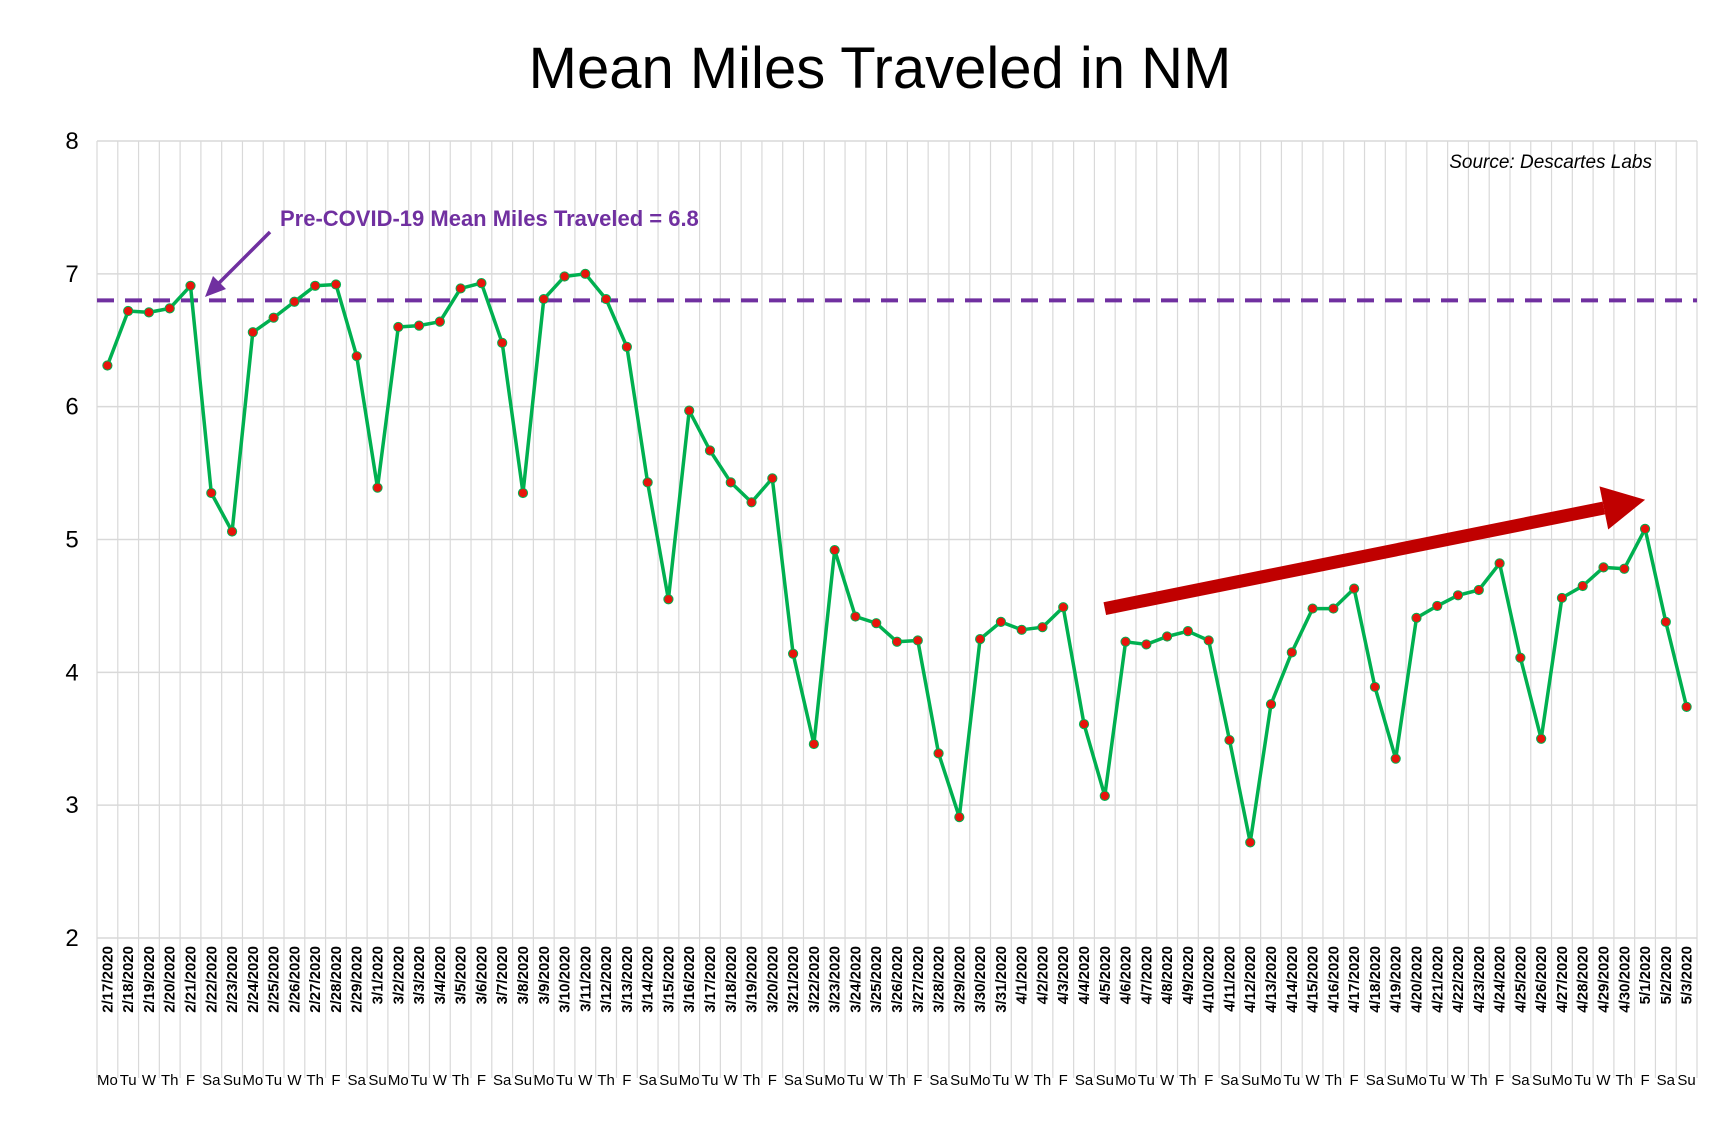 The height and width of the screenshot is (1122, 1724). Describe the element at coordinates (1063, 975) in the screenshot. I see `x-tick-label: 4/3/2020` at that location.